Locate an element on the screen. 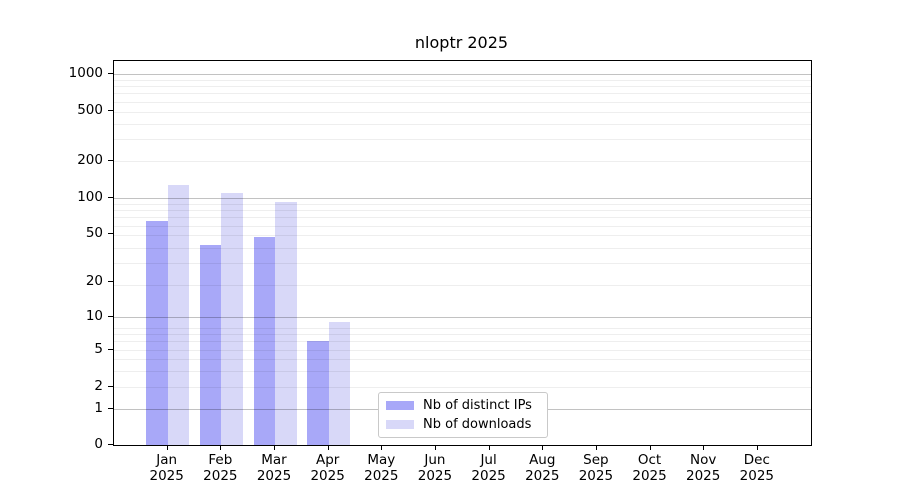 The height and width of the screenshot is (500, 900). x-tick-label: Apr 2025 is located at coordinates (327, 468).